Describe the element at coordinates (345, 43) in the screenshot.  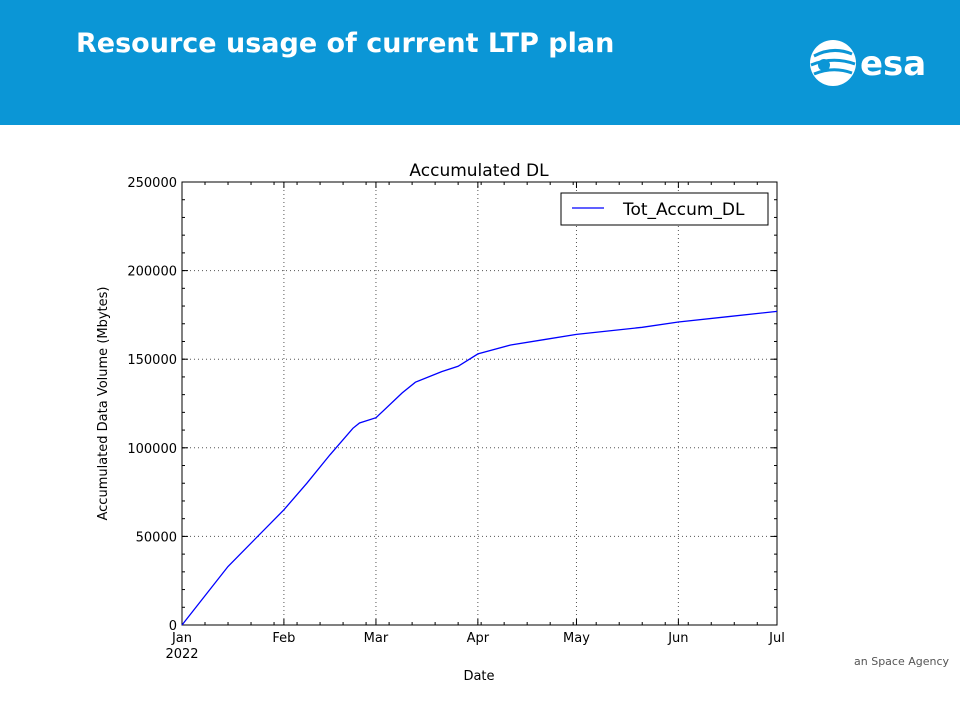
I see `slide-title: Resource usage of current LTP plan` at that location.